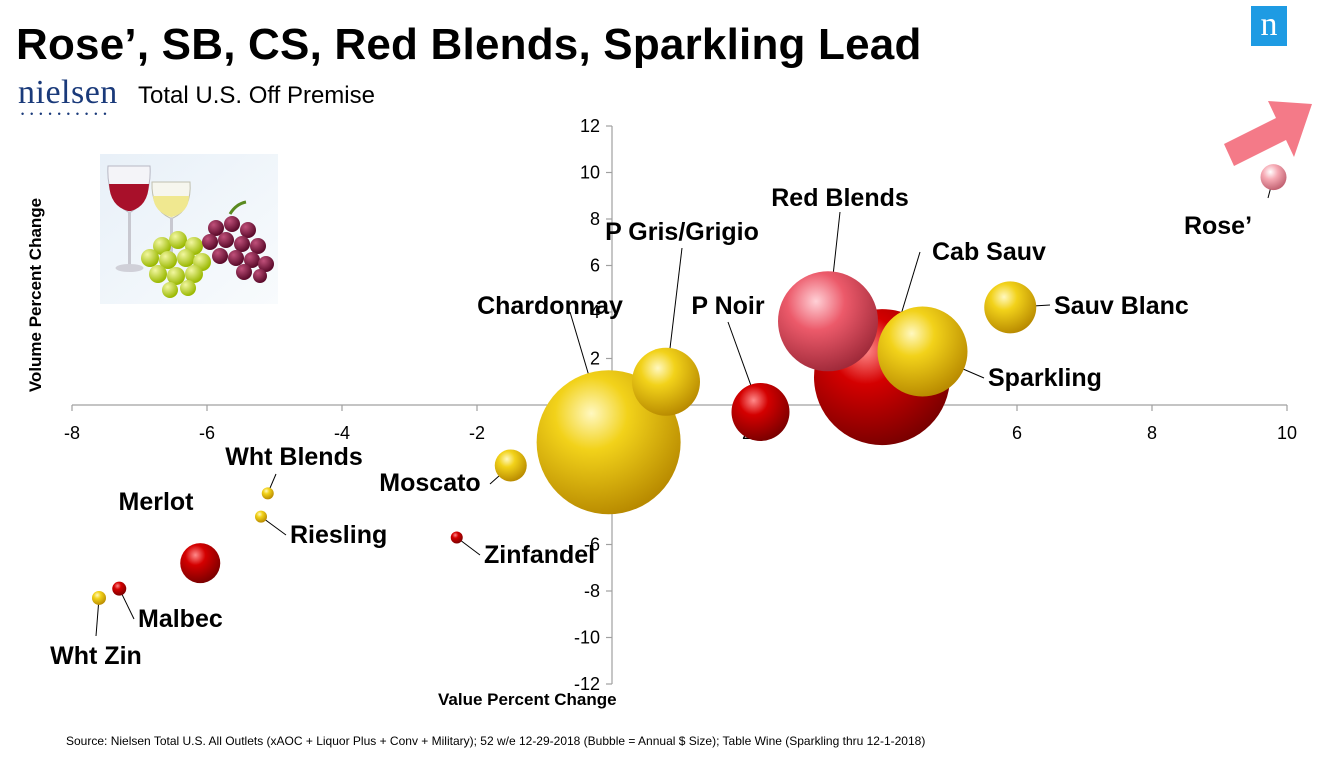 This screenshot has width=1324, height=765. I want to click on bubble-label: P Gris/Grigio, so click(682, 232).